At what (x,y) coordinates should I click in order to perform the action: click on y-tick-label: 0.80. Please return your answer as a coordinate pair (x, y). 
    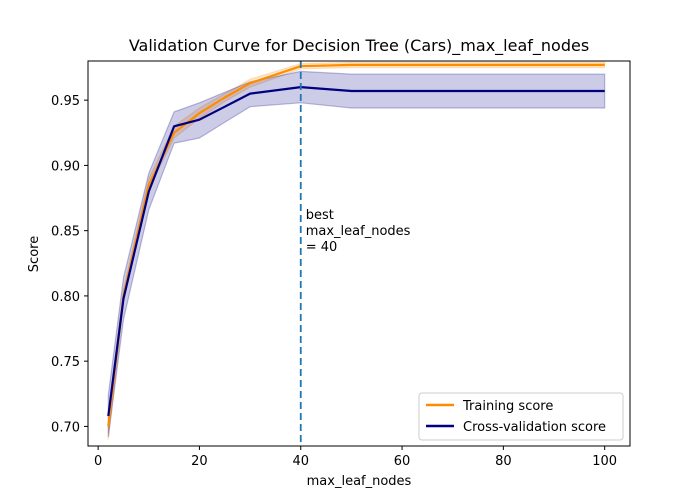
    Looking at the image, I should click on (65, 297).